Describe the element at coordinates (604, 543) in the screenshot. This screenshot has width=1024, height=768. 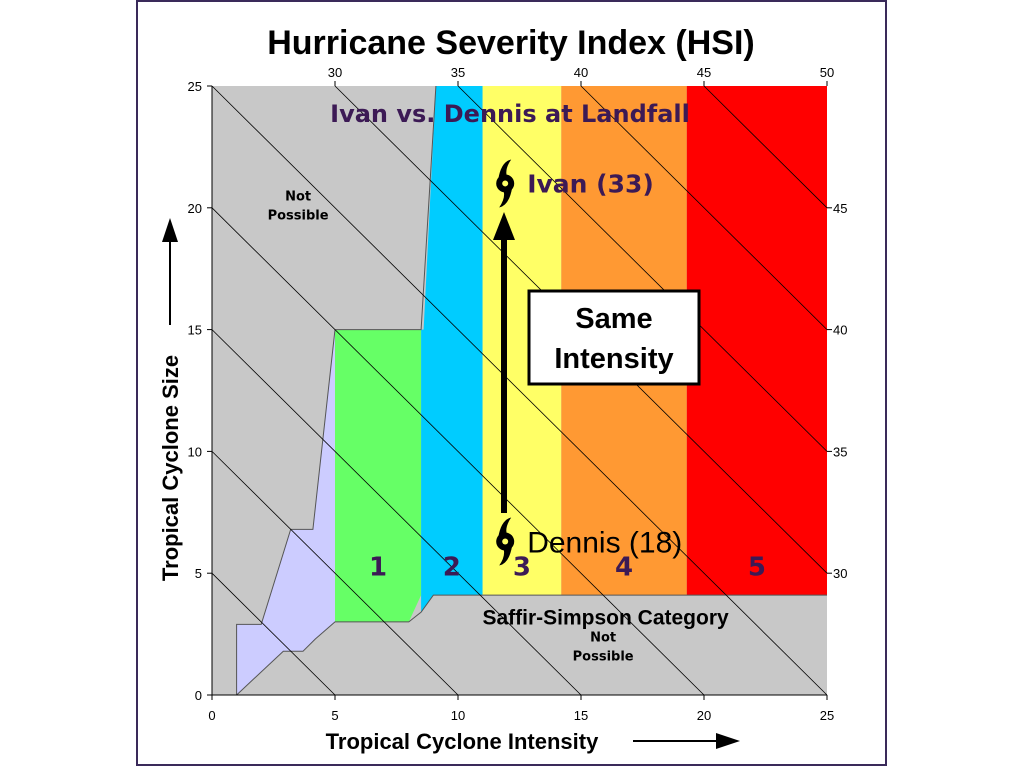
I see `storm-label-dennis: Dennis (18)` at that location.